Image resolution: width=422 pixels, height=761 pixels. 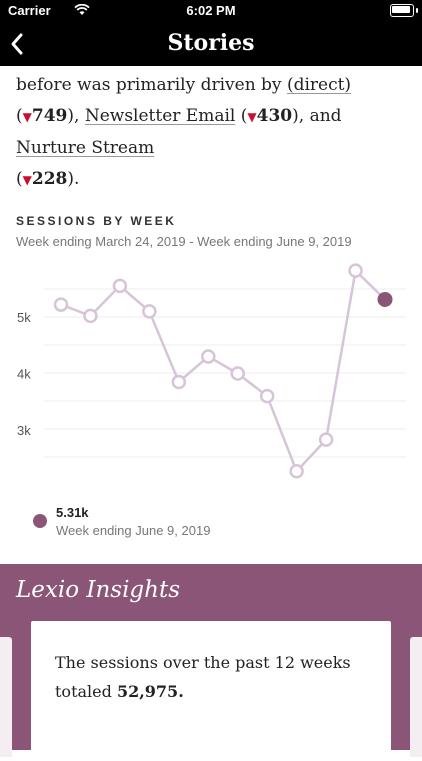 I want to click on delta-value: 749, so click(x=49, y=116).